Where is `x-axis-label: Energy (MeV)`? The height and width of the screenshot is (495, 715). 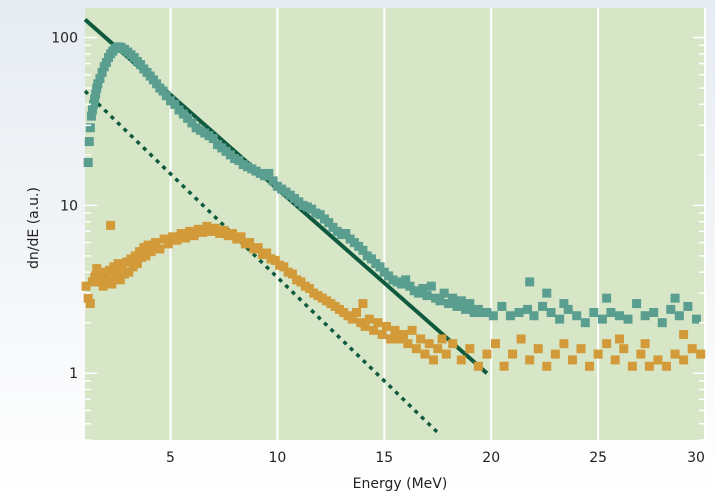
x-axis-label: Energy (MeV) is located at coordinates (400, 484).